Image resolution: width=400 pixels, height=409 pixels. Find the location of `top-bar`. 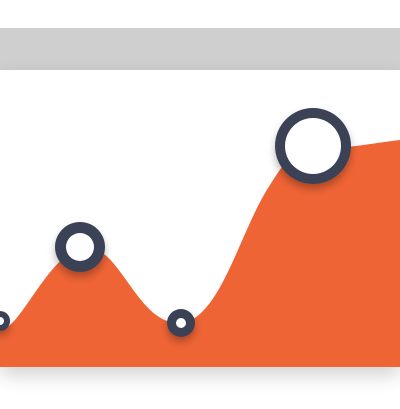

top-bar is located at coordinates (200, 49).